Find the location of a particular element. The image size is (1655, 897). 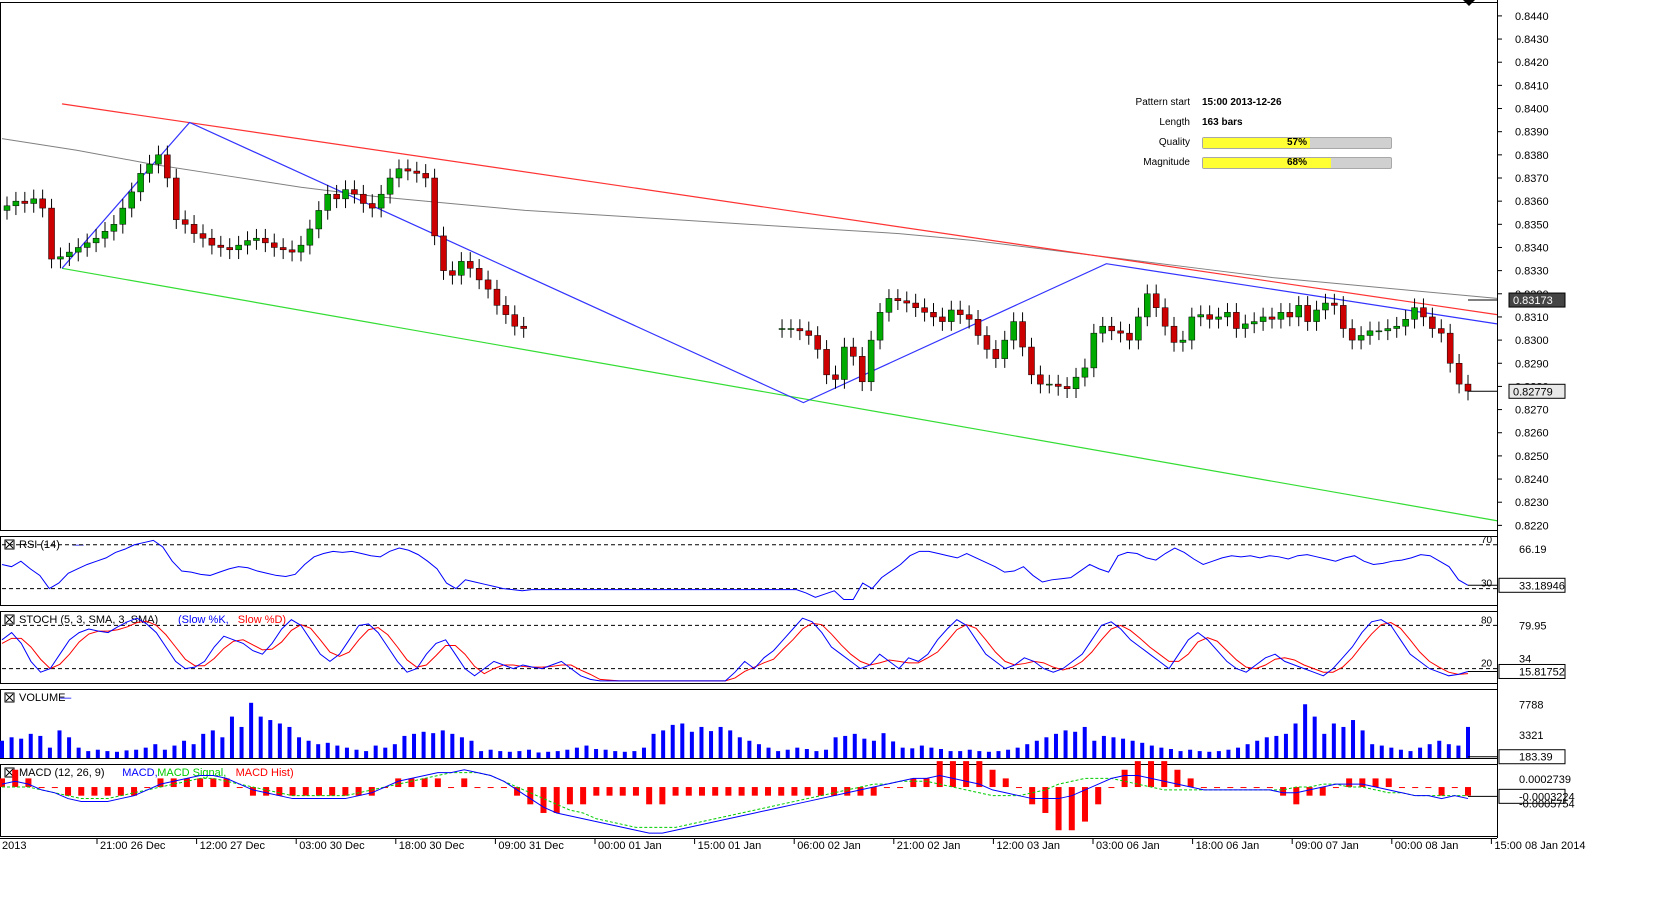

price-tick-label: 0.8220 is located at coordinates (1532, 526).